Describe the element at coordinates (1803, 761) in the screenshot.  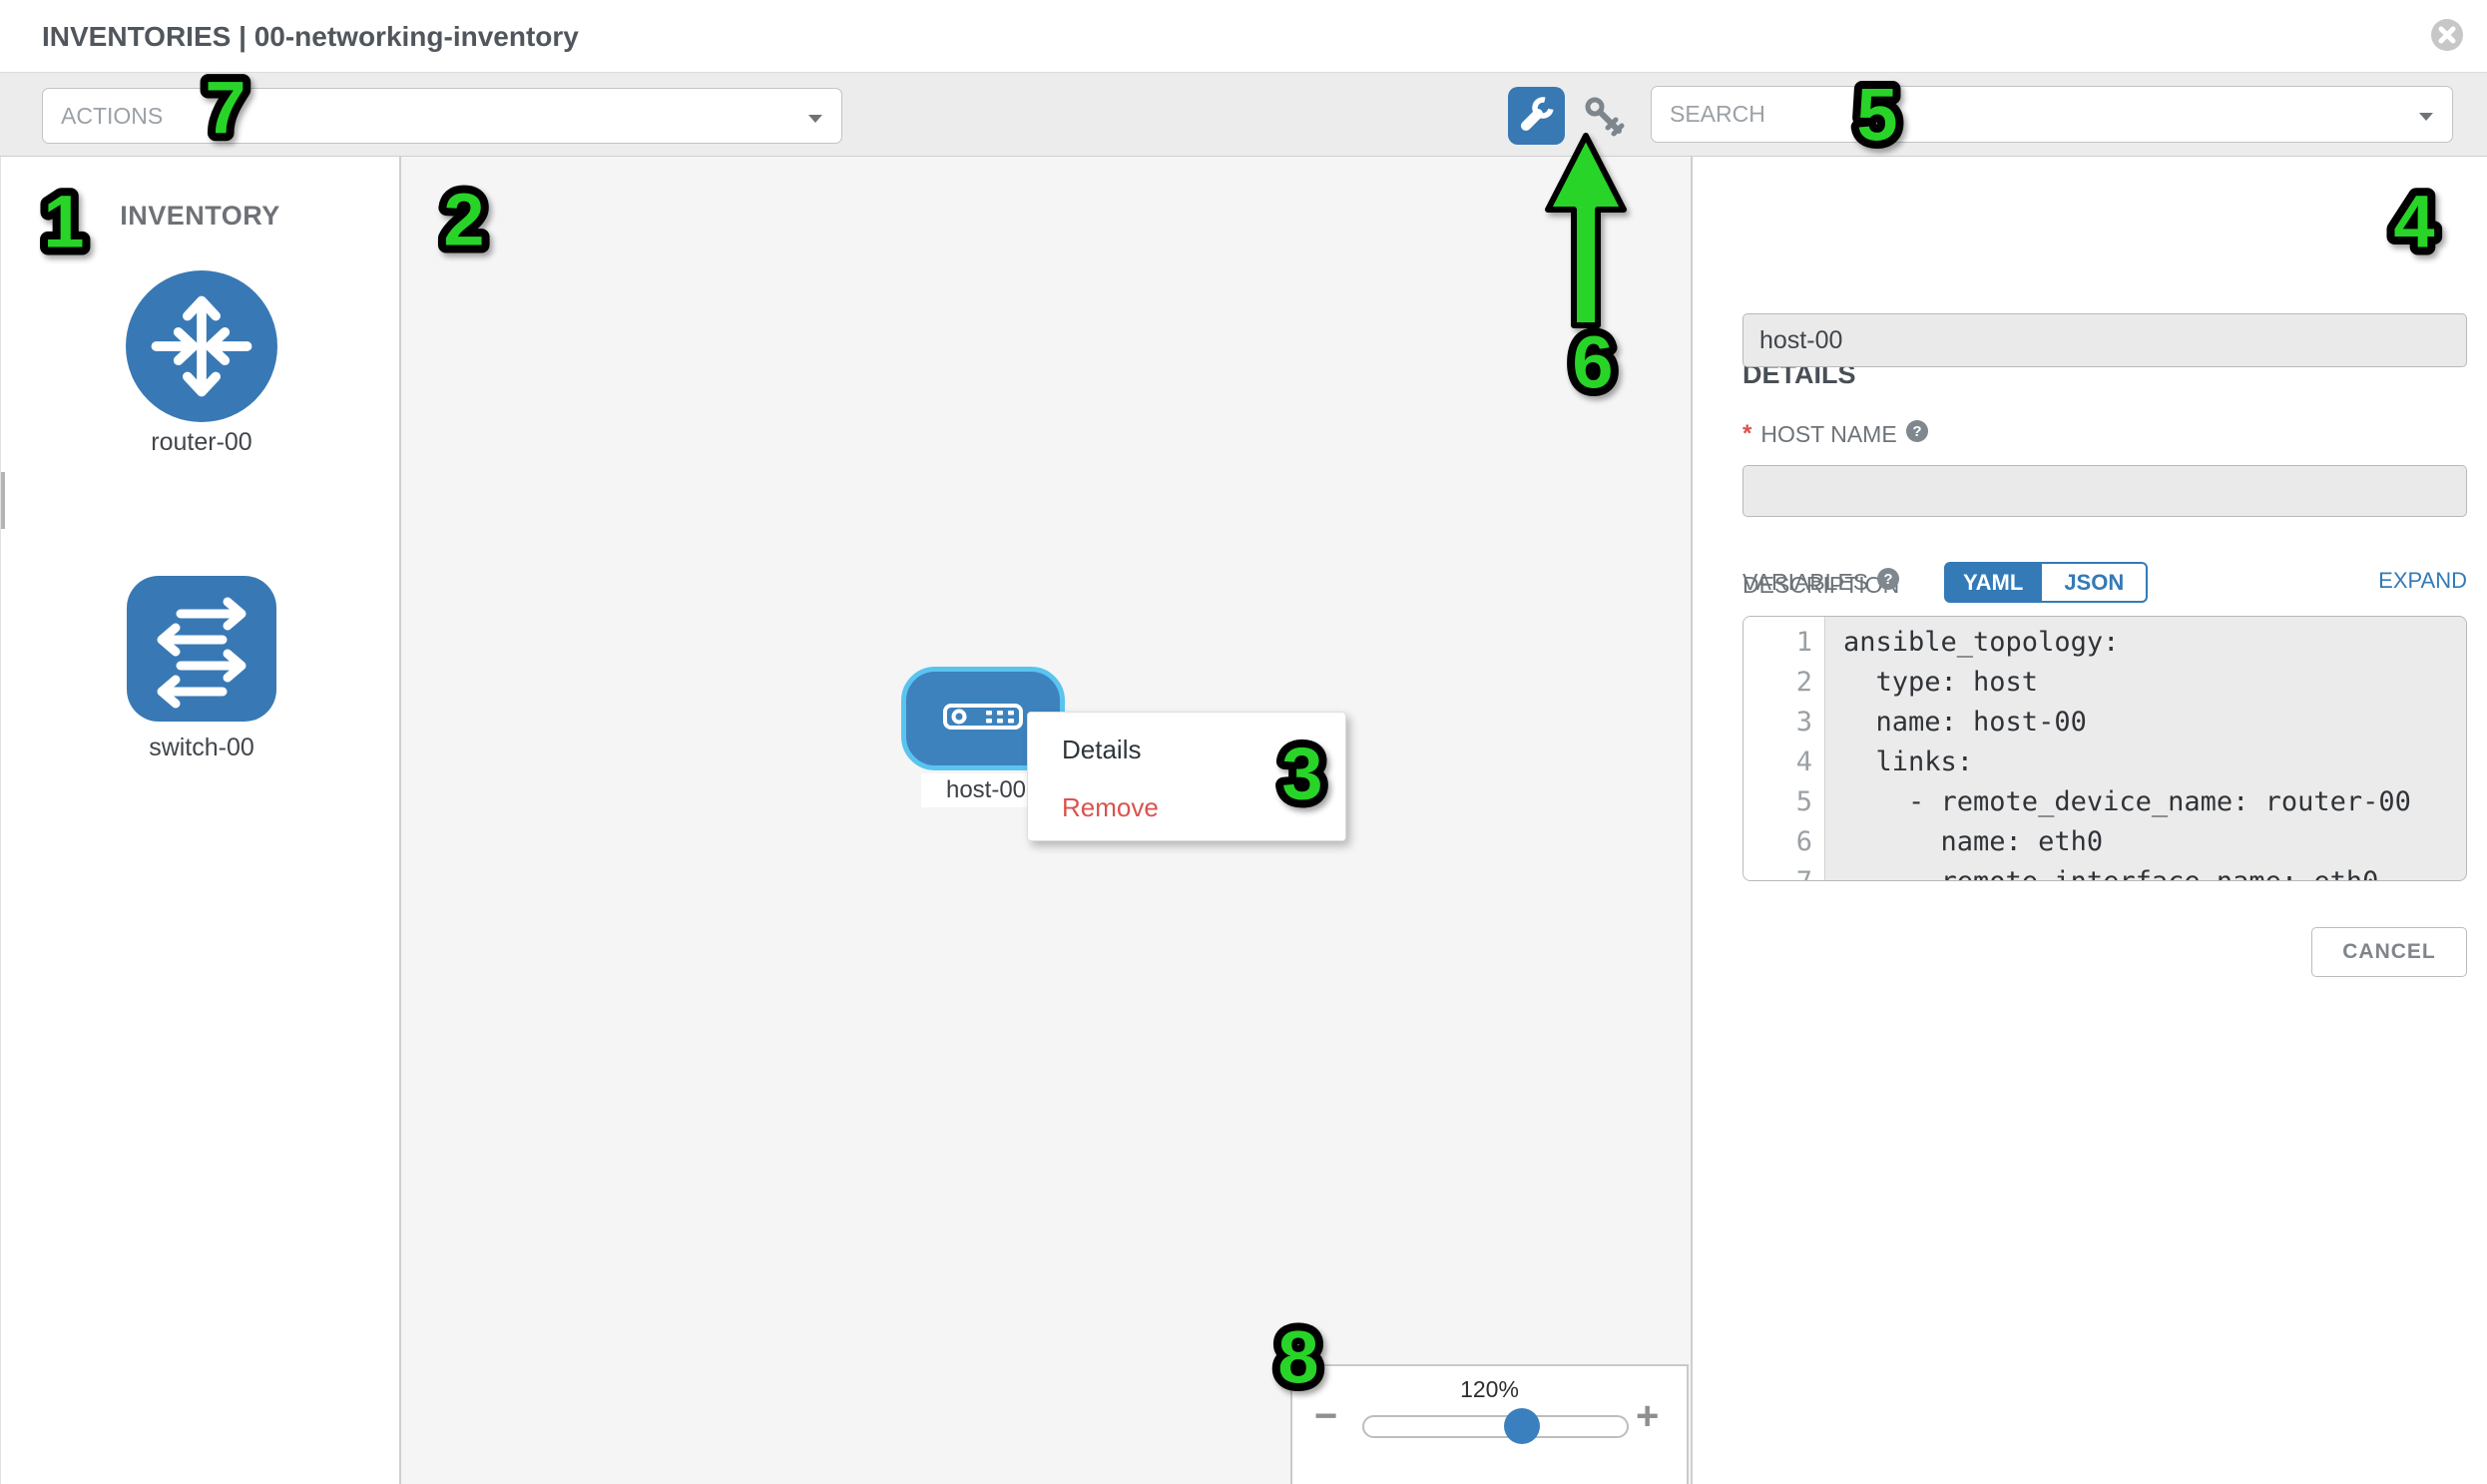
I see `line-number: 4` at that location.